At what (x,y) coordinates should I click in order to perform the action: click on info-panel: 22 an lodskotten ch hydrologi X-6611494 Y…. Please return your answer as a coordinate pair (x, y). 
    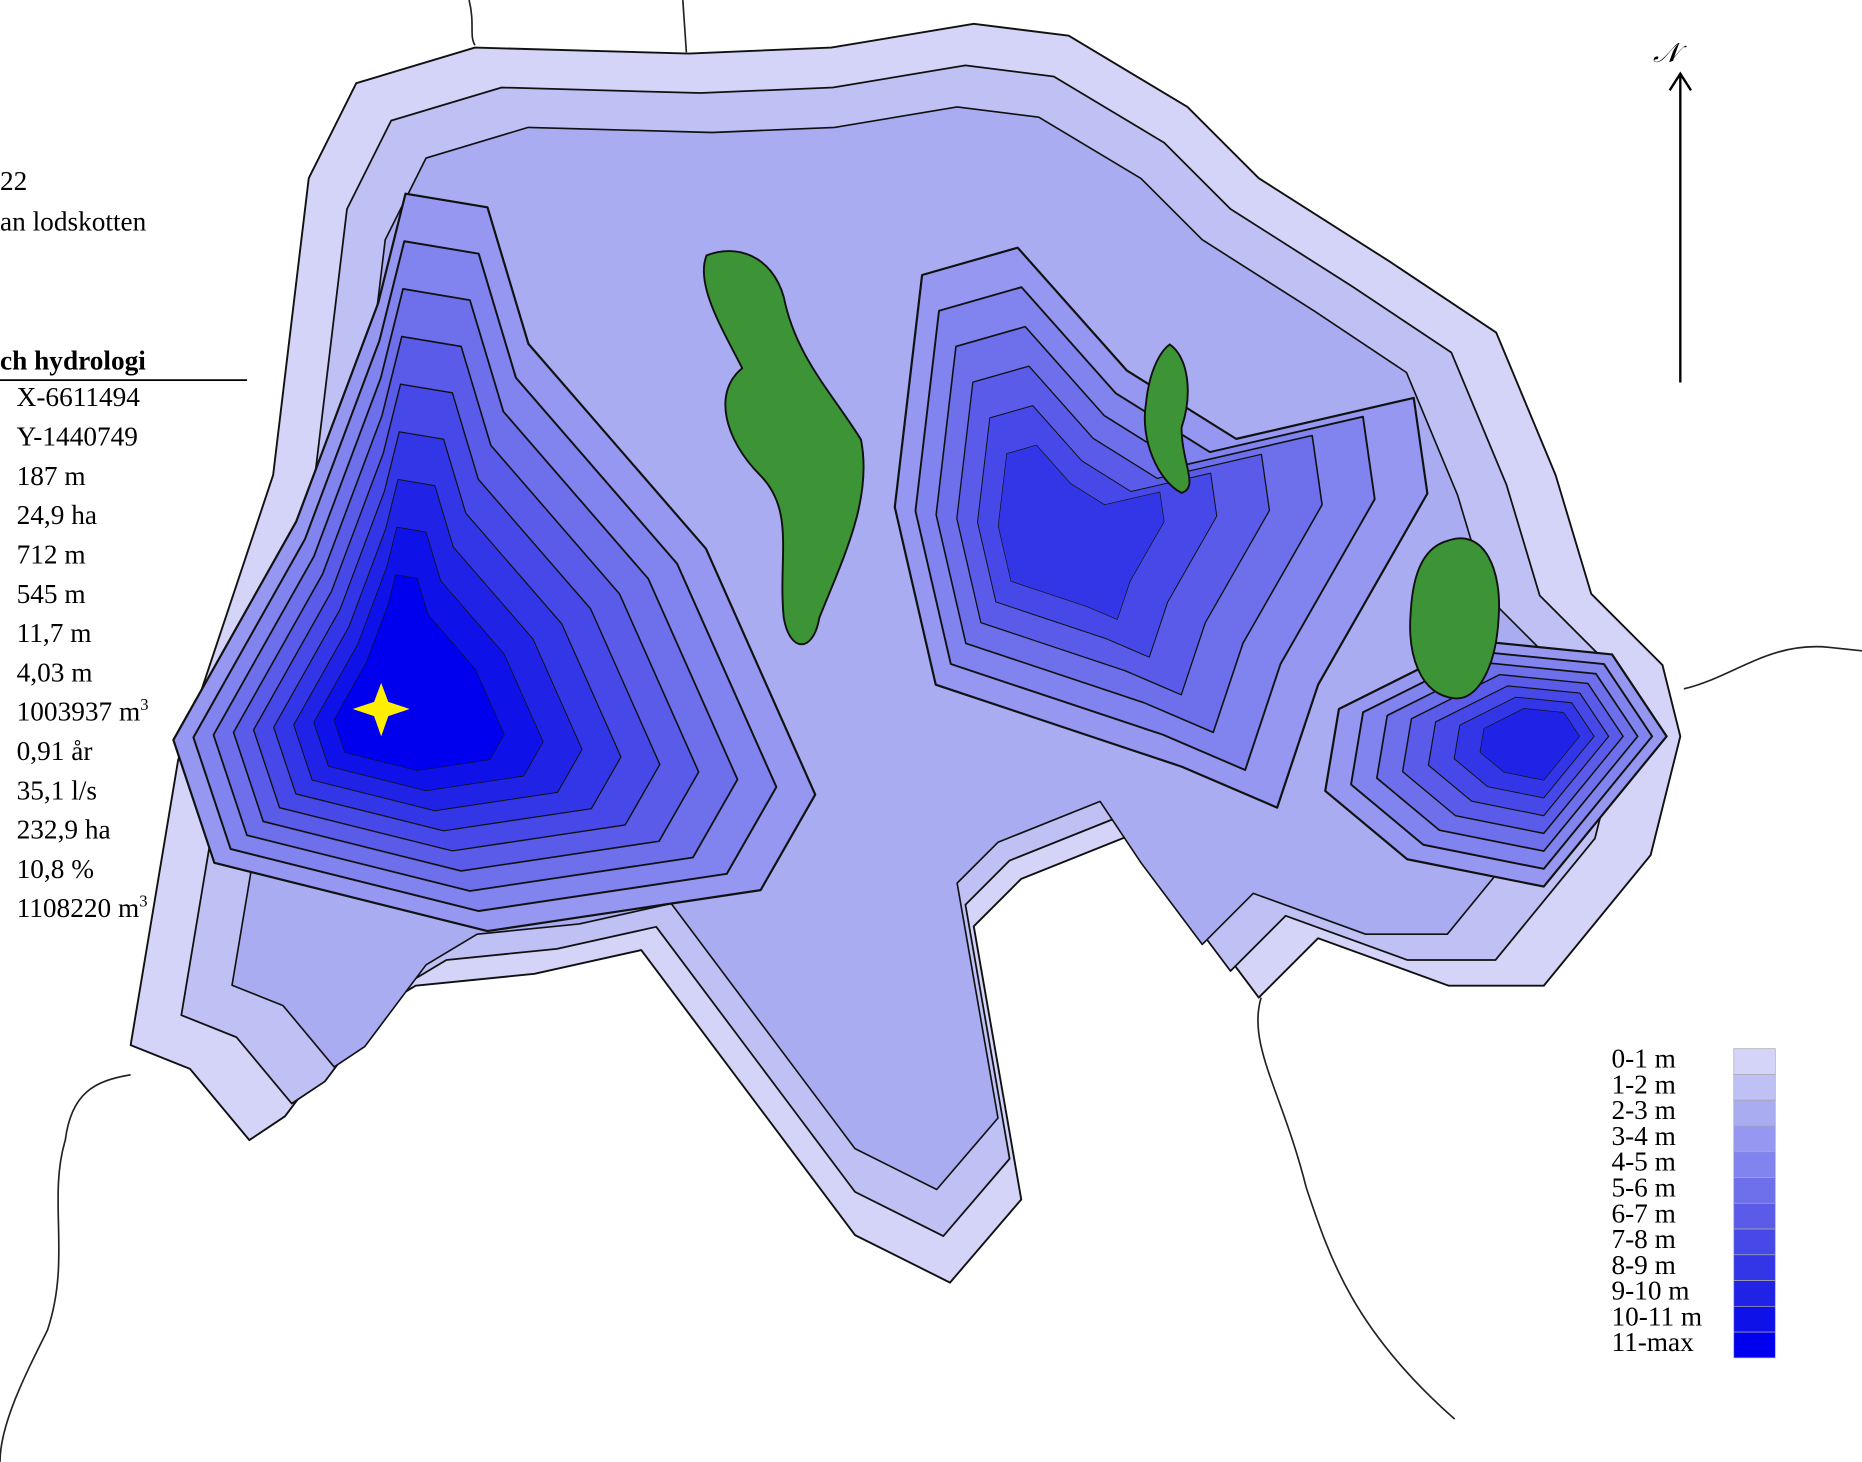
    Looking at the image, I should click on (123, 544).